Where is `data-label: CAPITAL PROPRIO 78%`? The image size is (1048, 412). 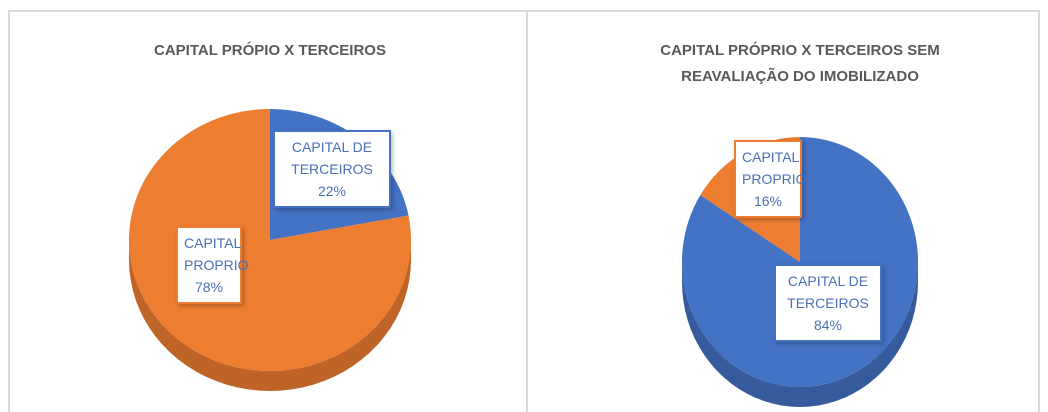
data-label: CAPITAL PROPRIO 78% is located at coordinates (212, 265).